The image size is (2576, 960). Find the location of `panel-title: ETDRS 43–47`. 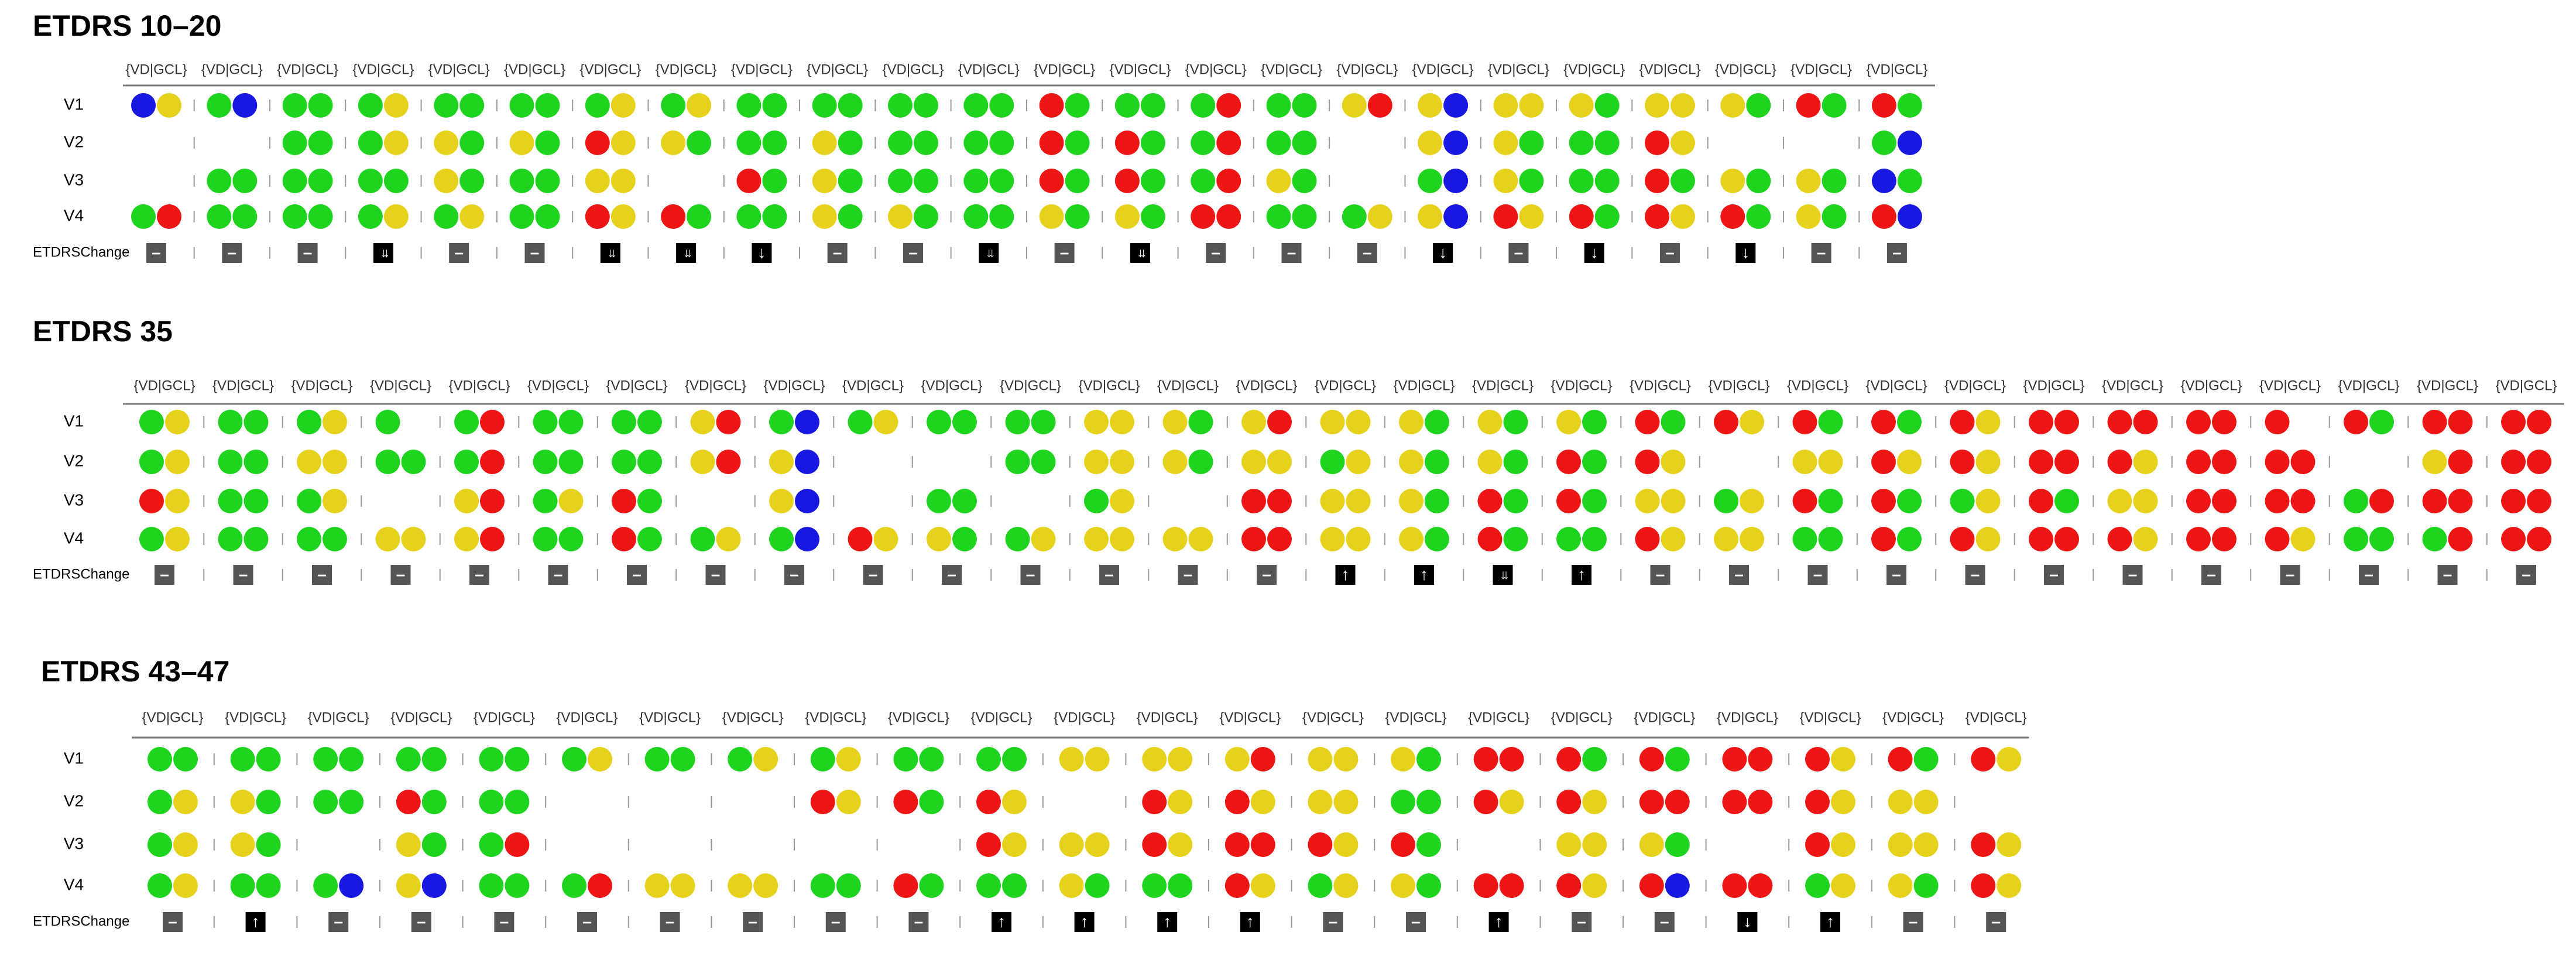

panel-title: ETDRS 43–47 is located at coordinates (135, 671).